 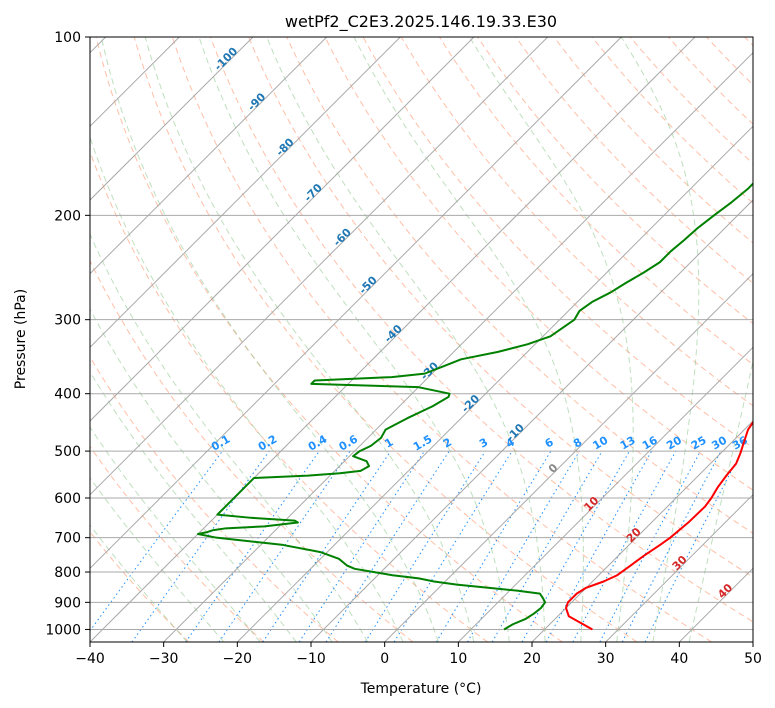 What do you see at coordinates (679, 659) in the screenshot?
I see `x-tick-label: 40` at bounding box center [679, 659].